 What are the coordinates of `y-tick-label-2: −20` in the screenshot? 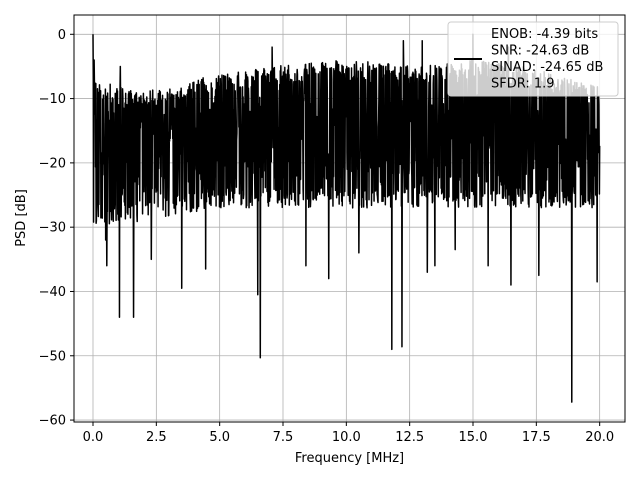 It's located at (52, 163).